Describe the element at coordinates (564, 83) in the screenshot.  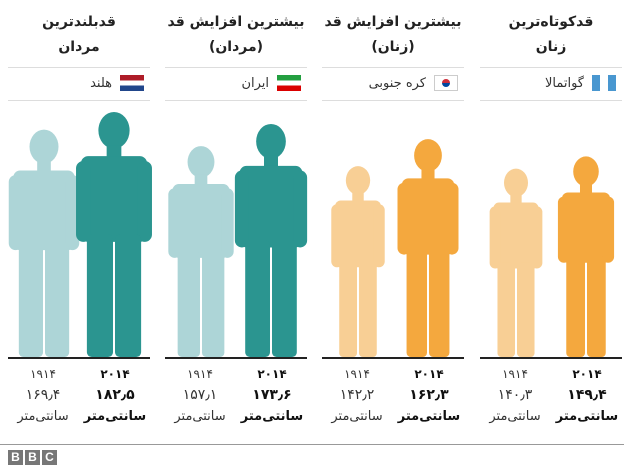
I see `country-name: گواتمالا` at that location.